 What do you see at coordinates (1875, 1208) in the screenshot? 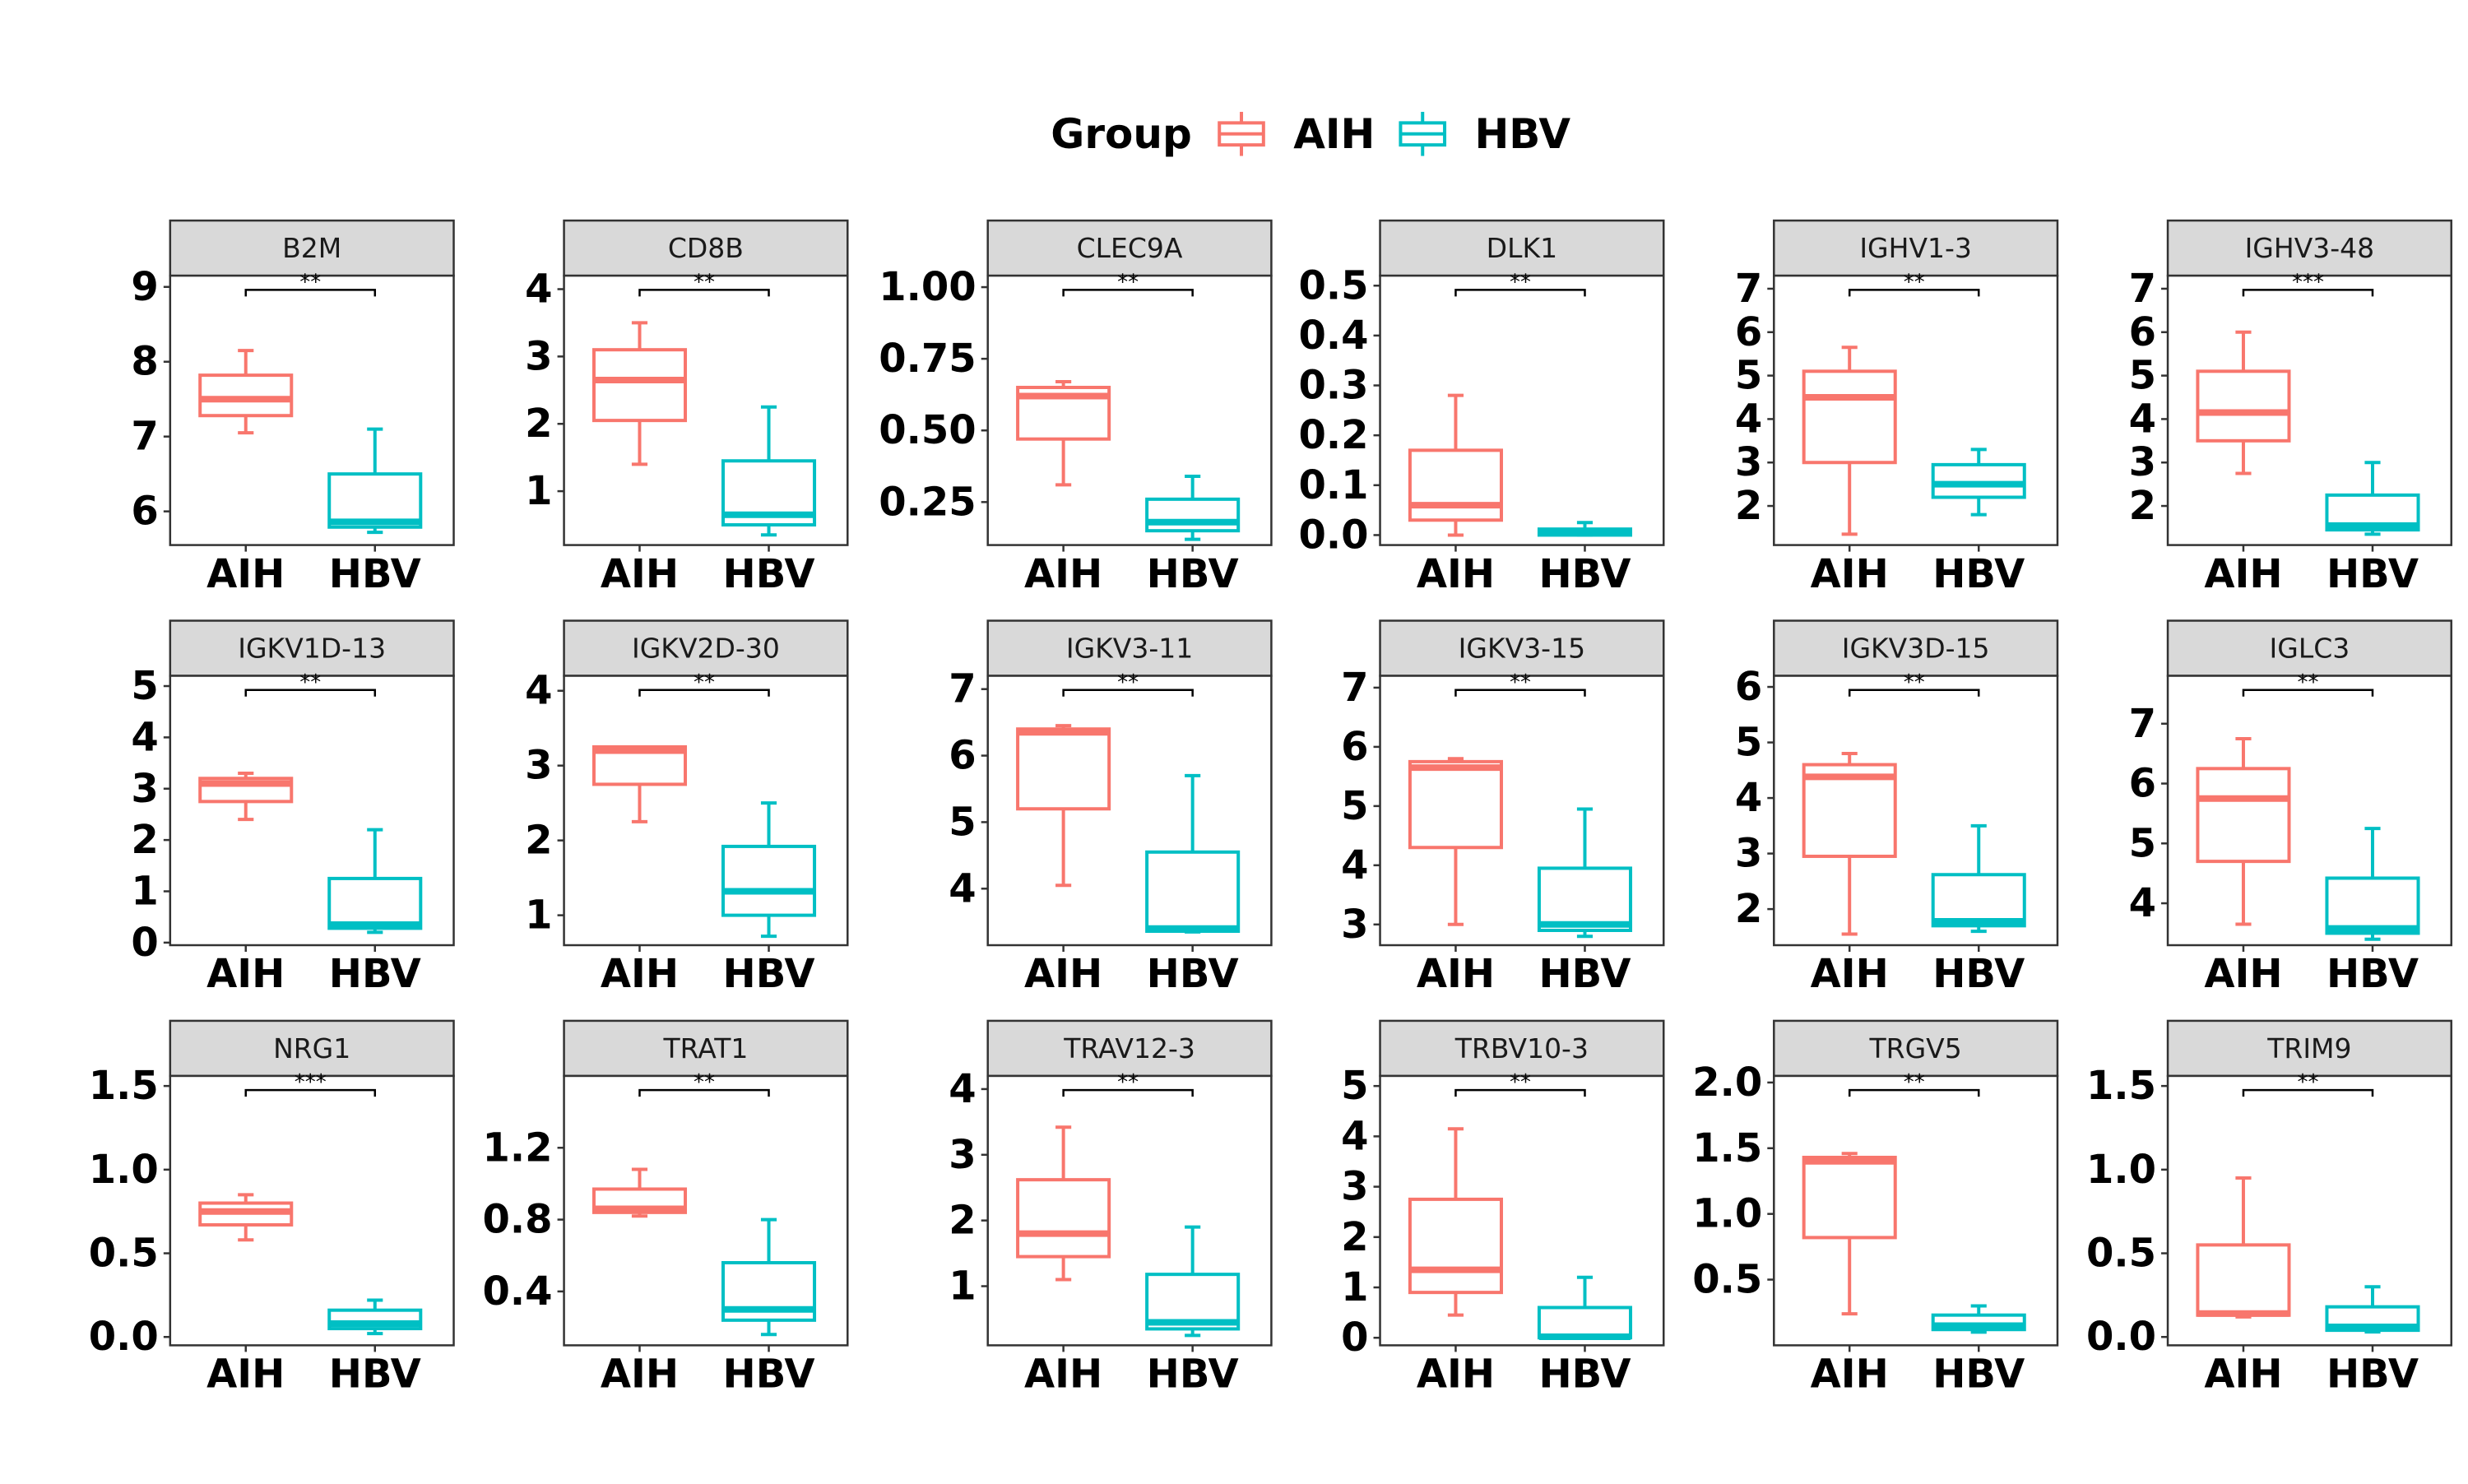
I see `panel-trgv5: TRGV5 0.5 1.0 1.5 2.0 AIH HBV **` at bounding box center [1875, 1208].